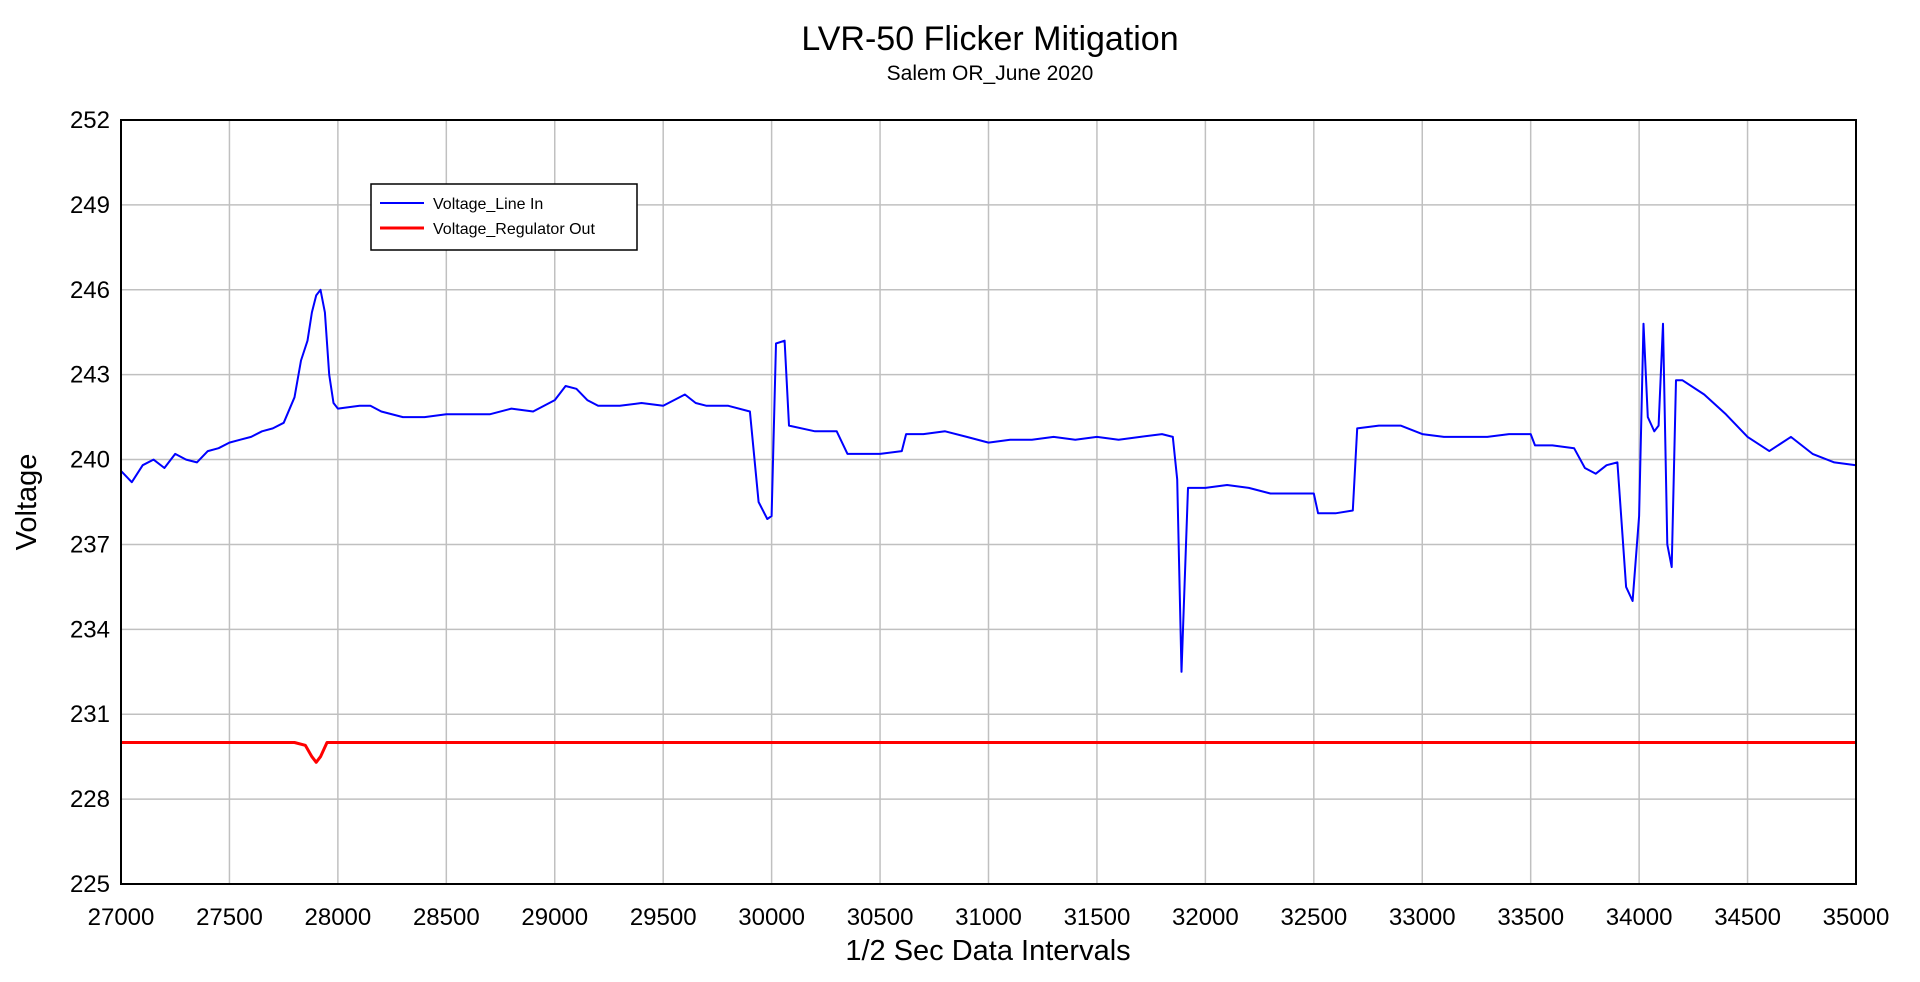 This screenshot has width=1920, height=982. I want to click on x-axis-label: 1/2 Sec Data Intervals, so click(987, 951).